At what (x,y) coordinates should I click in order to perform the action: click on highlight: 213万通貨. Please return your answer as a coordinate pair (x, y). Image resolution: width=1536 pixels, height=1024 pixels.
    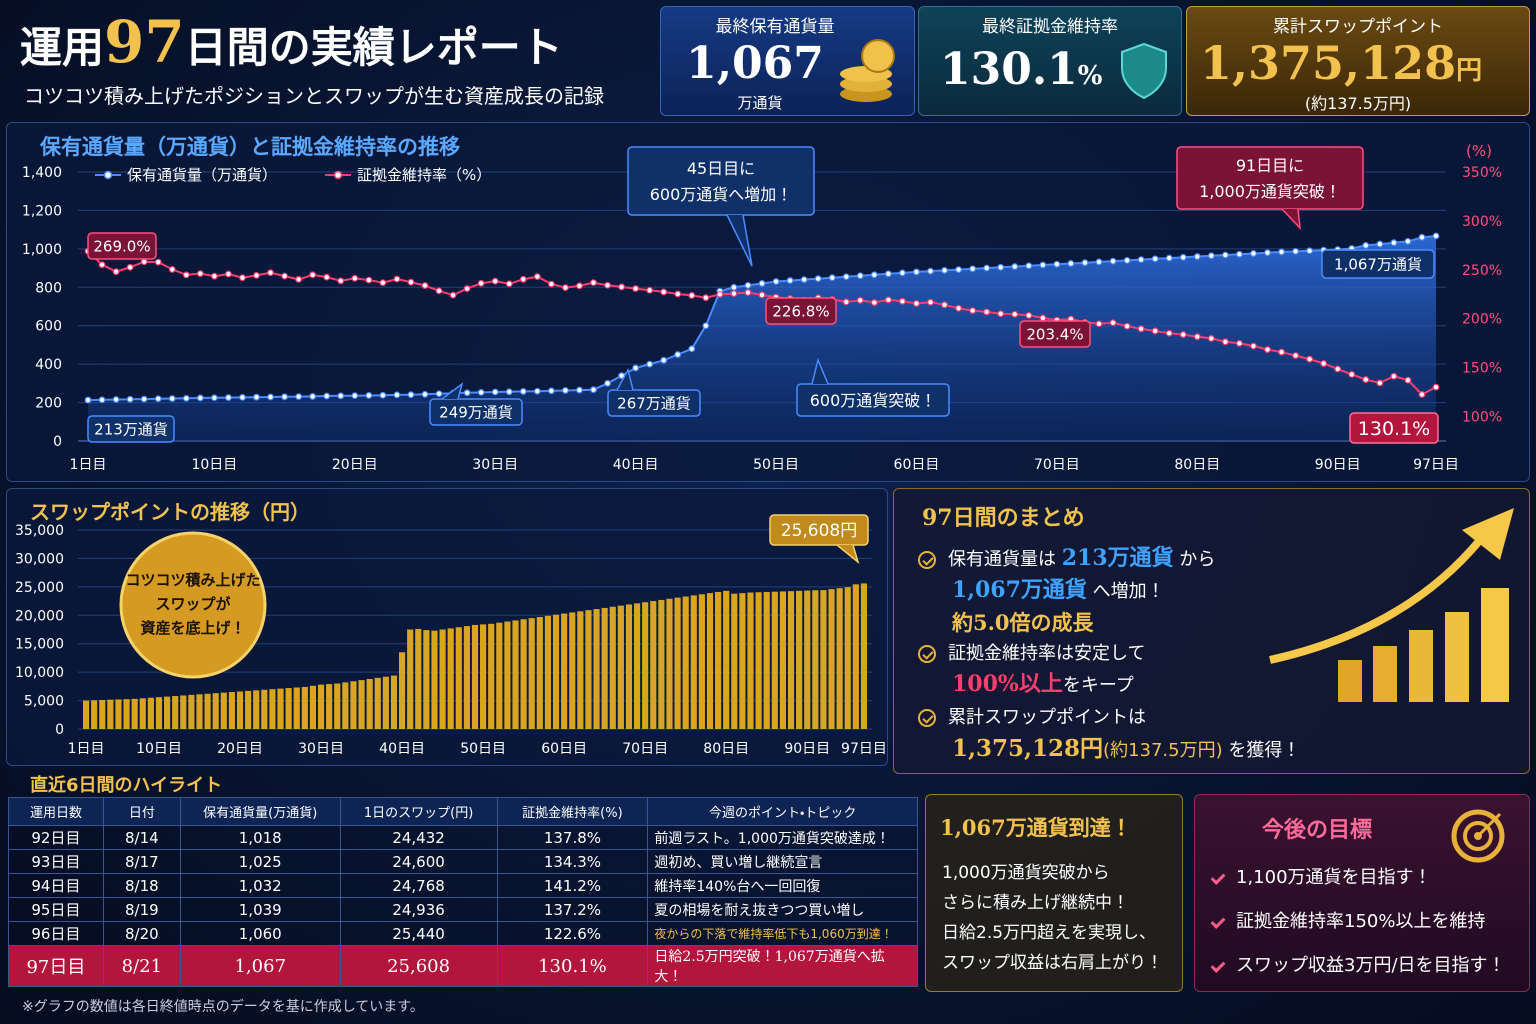
    Looking at the image, I should click on (1117, 558).